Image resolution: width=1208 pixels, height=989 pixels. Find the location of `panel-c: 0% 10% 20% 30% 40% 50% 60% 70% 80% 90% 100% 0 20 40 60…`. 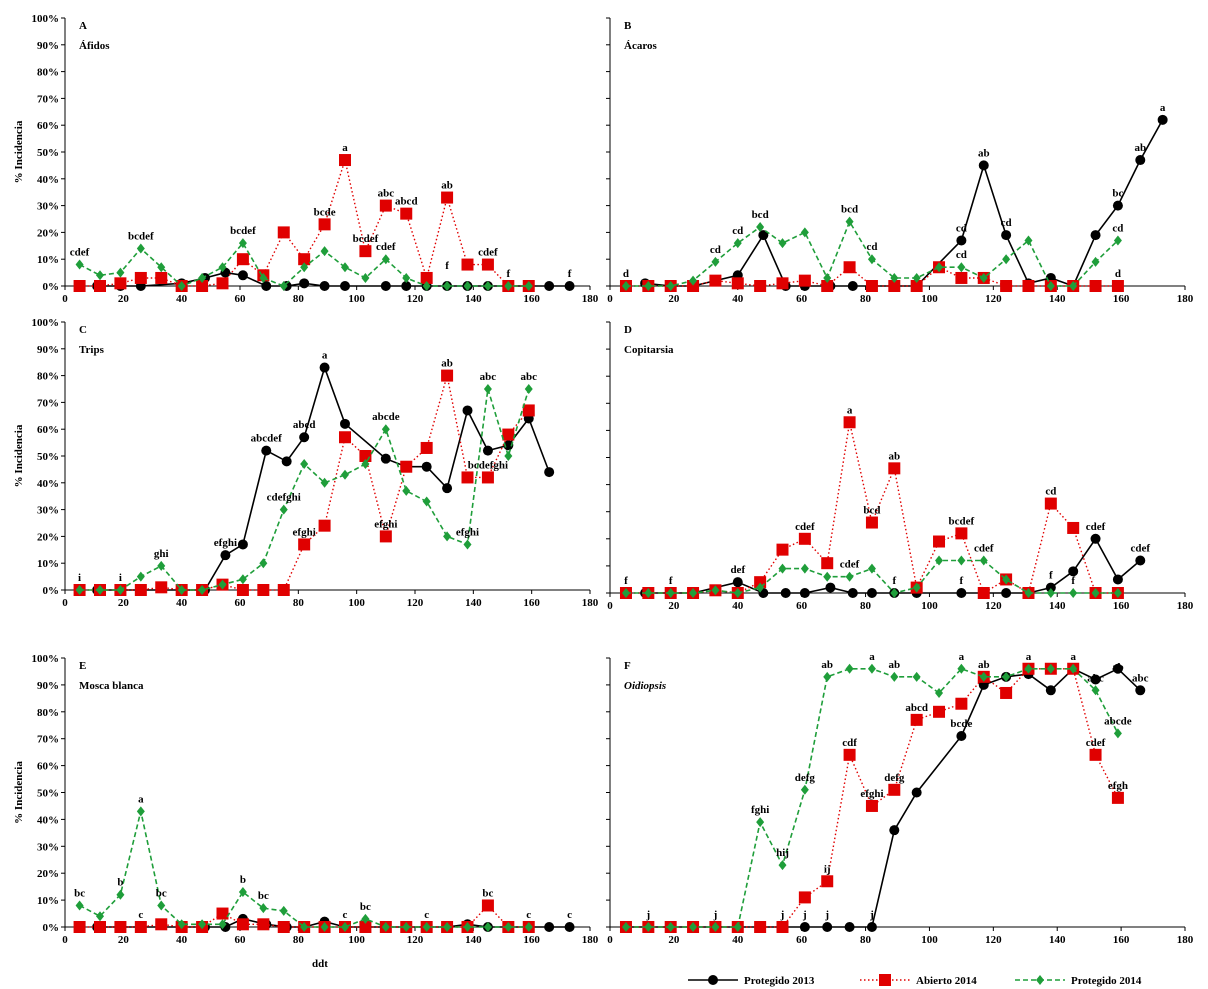

panel-c: 0% 10% 20% 30% 40% 50% 60% 70% 80% 90% 100% 0 20 40 60… is located at coordinates (306, 463).